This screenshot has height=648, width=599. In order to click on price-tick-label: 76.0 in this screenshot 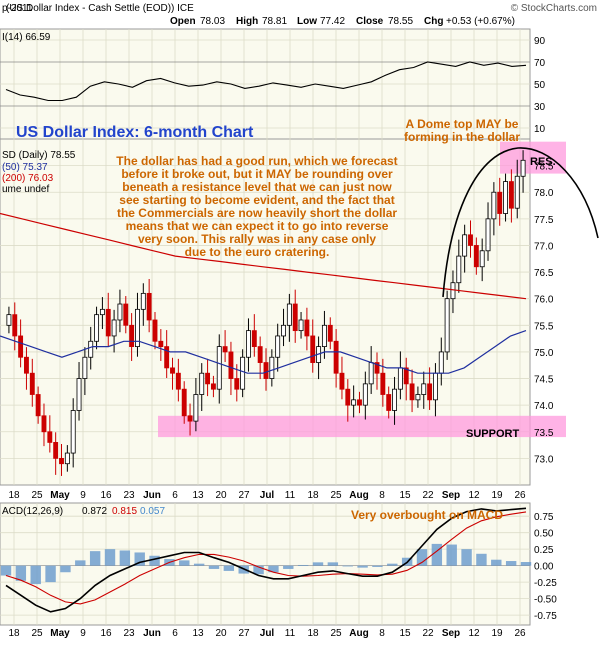, I will do `click(544, 300)`.